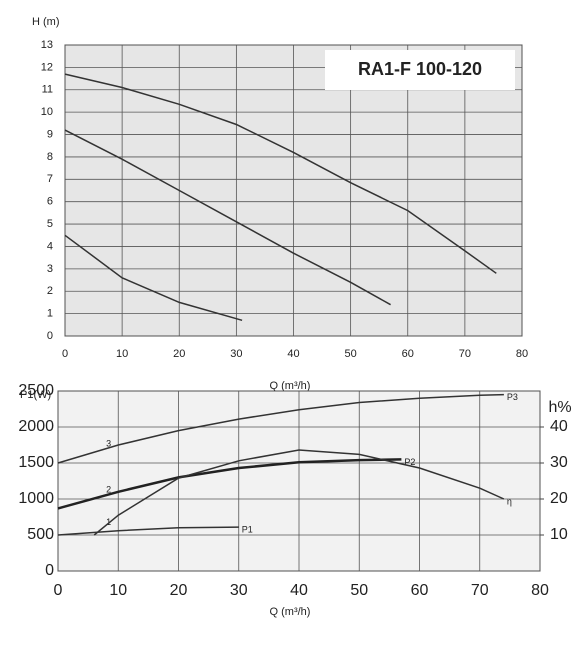 The height and width of the screenshot is (649, 575). What do you see at coordinates (50, 269) in the screenshot?
I see `y-tick-label: 3` at bounding box center [50, 269].